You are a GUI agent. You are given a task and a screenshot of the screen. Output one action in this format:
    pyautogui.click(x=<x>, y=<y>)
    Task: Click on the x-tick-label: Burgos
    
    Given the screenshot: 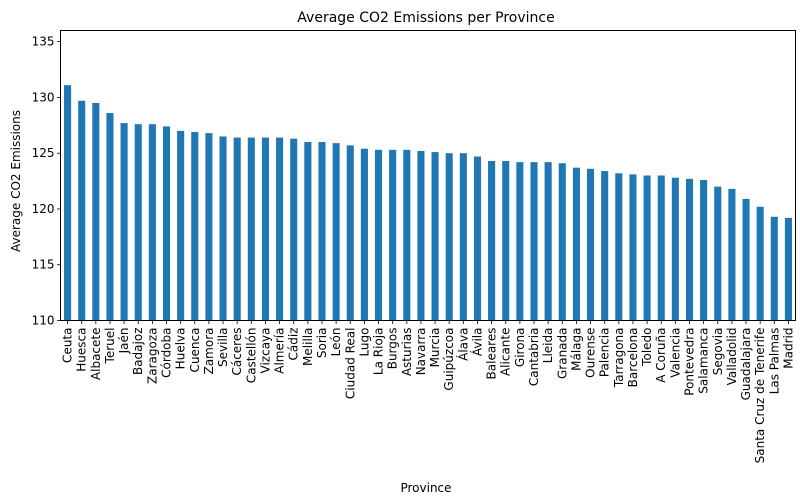 What is the action you would take?
    pyautogui.click(x=393, y=349)
    